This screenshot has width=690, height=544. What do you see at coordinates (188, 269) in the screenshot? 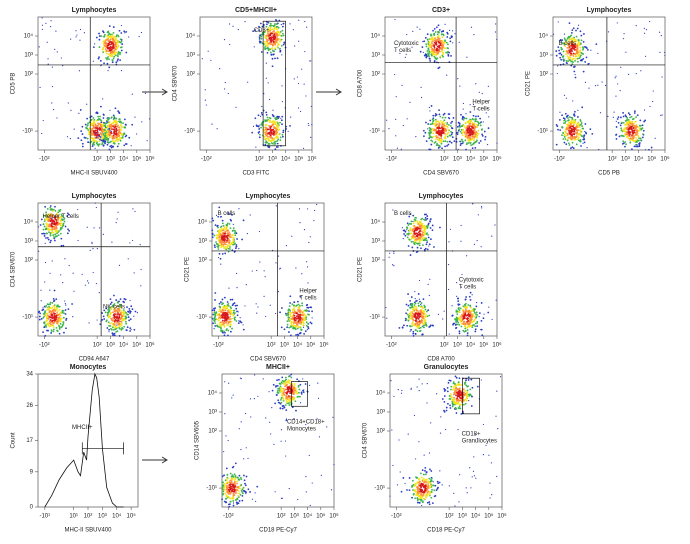
I see `y-axis-label: CD21 PE` at bounding box center [188, 269].